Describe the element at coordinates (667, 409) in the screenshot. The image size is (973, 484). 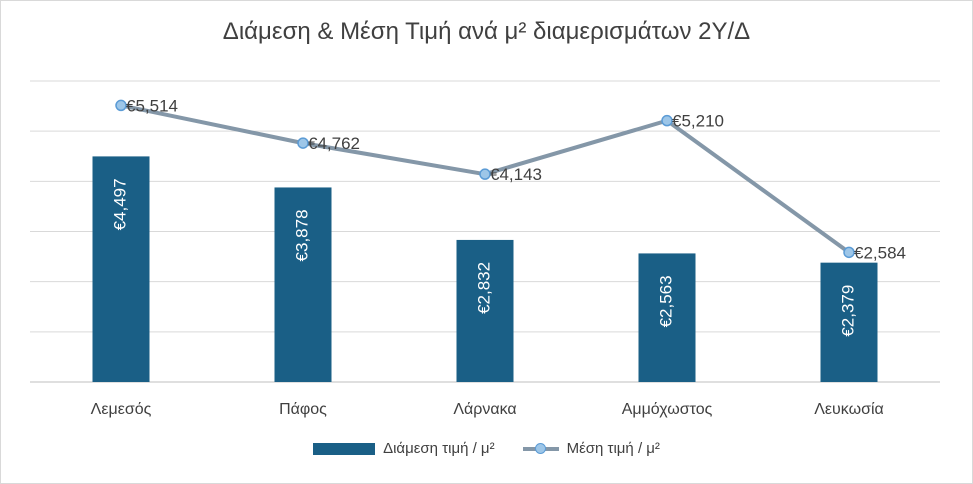
I see `x-tick-label-4: Αμμόχωστος` at that location.